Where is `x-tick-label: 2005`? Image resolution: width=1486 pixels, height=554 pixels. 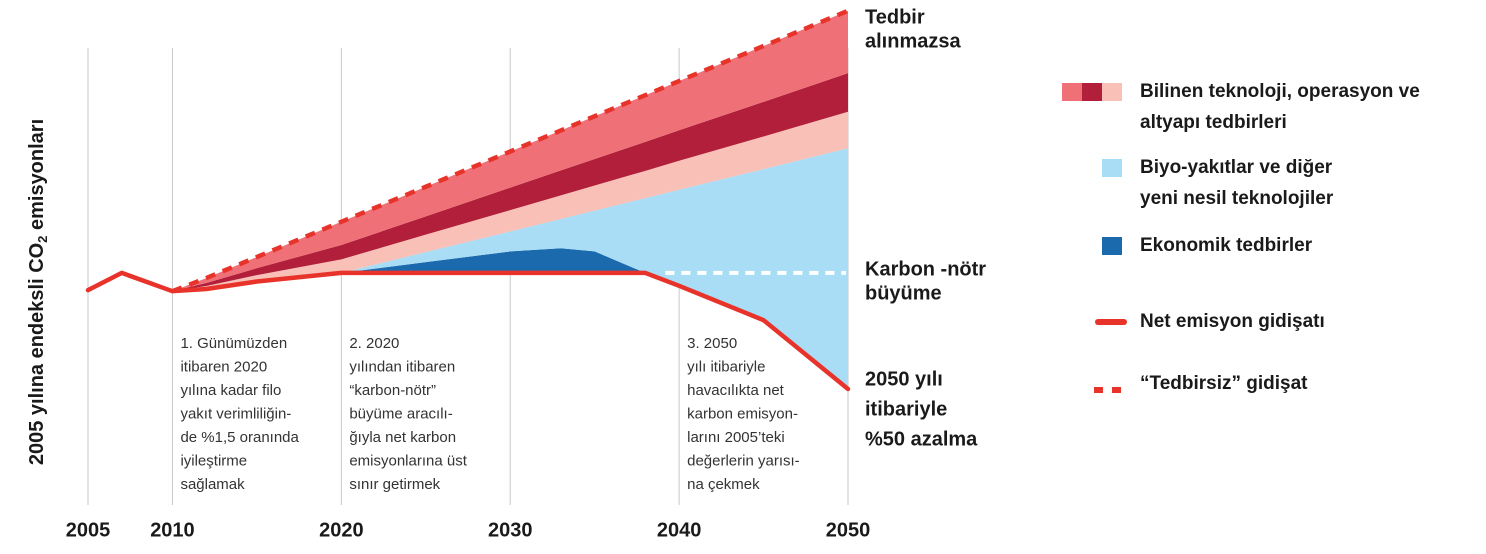 x-tick-label: 2005 is located at coordinates (88, 530).